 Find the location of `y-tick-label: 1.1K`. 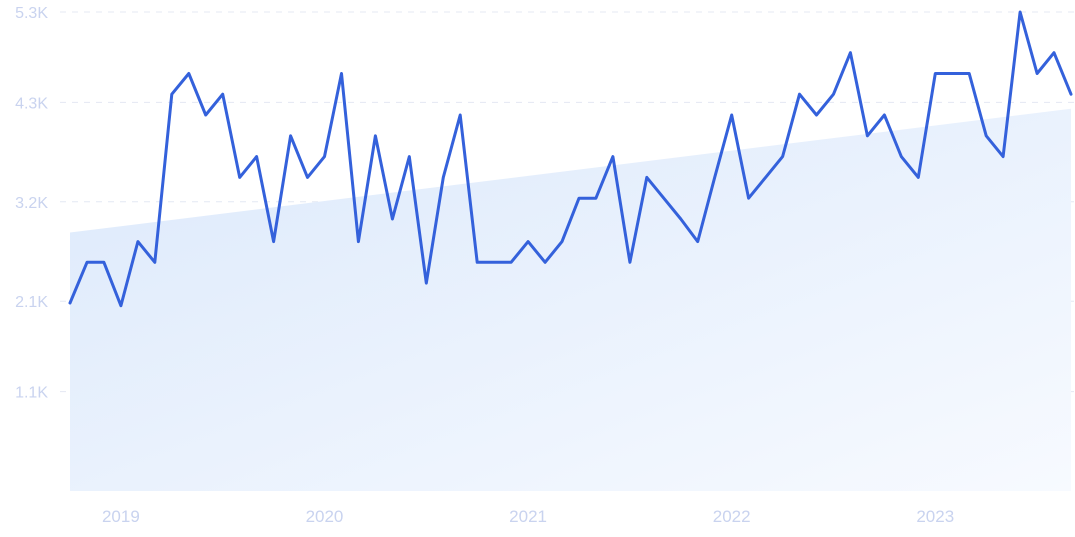

y-tick-label: 1.1K is located at coordinates (31, 393).